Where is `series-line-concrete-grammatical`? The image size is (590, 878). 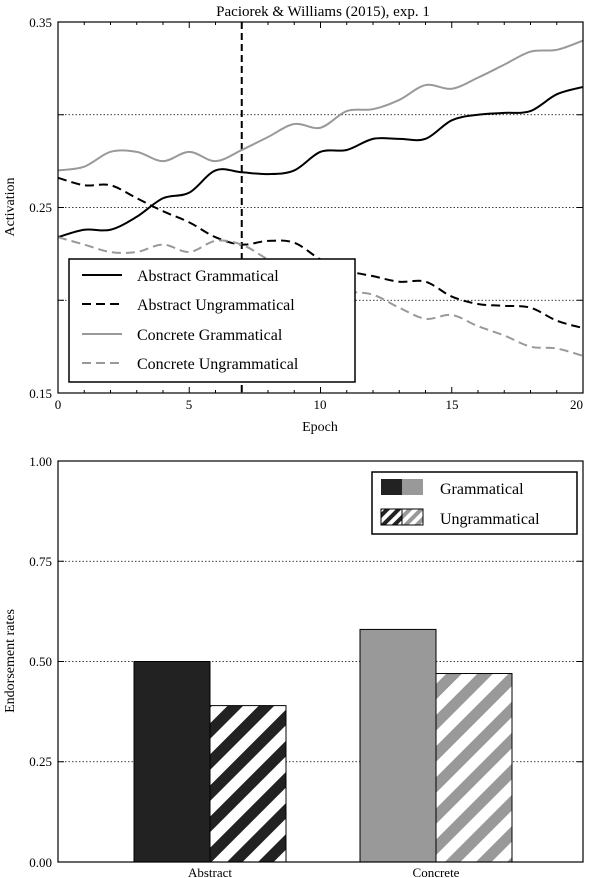 series-line-concrete-grammatical is located at coordinates (320, 105).